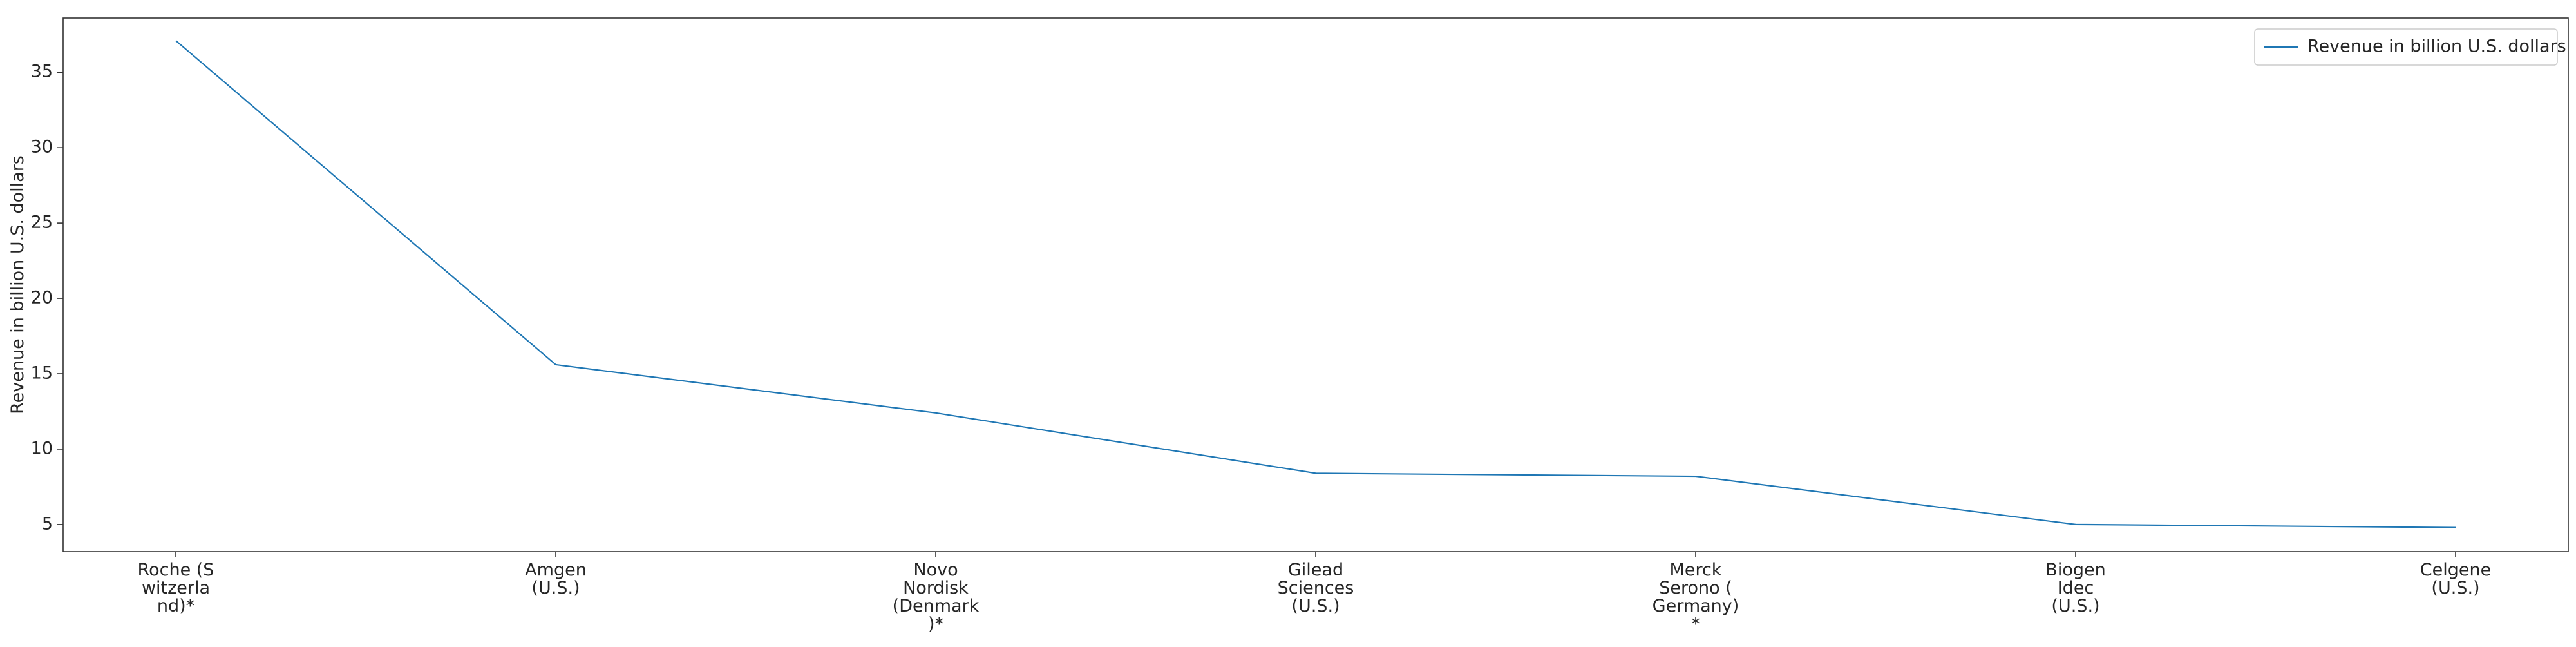 The image size is (2576, 647). I want to click on x-tick-label-line: nd)*, so click(175, 606).